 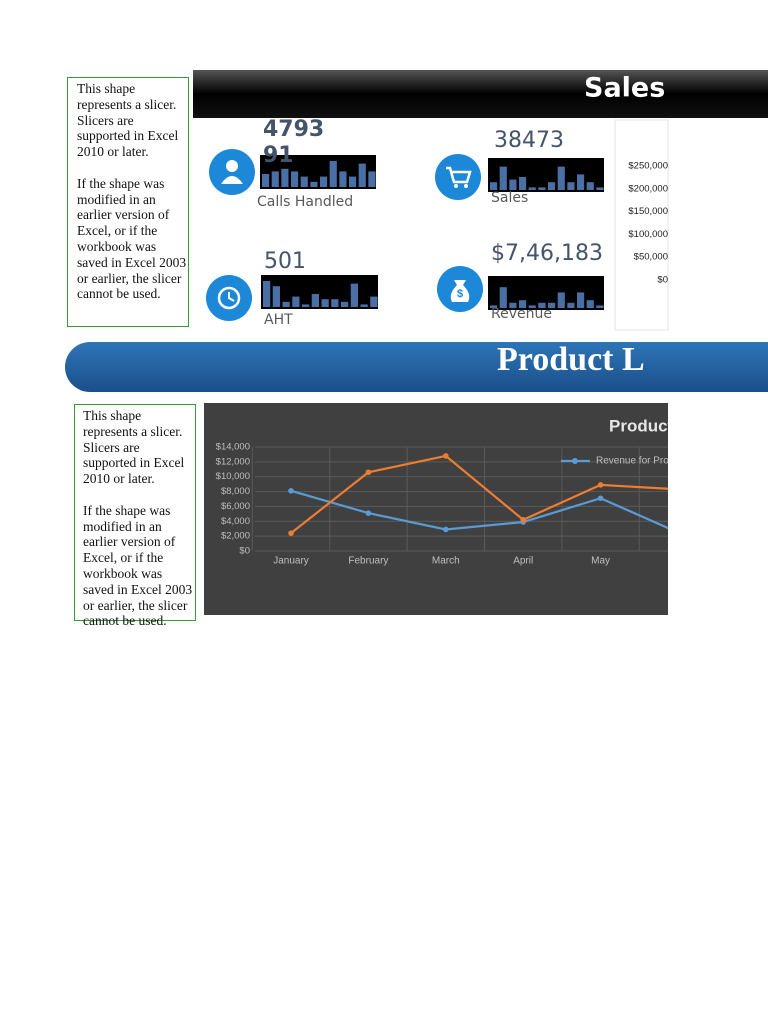 I want to click on y-tick-label: $4,000, so click(x=235, y=521).